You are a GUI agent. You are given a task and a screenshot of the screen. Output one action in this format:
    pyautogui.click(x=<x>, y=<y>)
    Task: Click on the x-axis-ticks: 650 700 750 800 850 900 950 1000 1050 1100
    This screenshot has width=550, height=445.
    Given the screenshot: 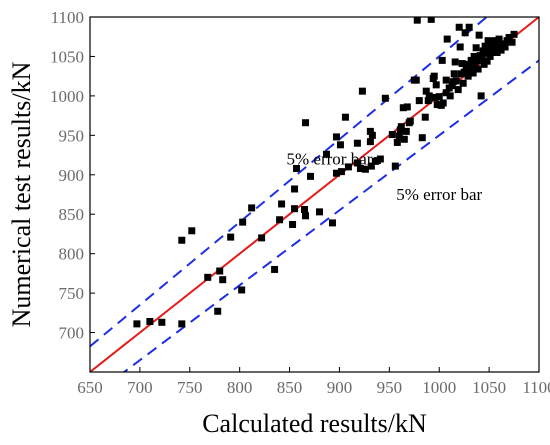 What is the action you would take?
    pyautogui.click(x=313, y=382)
    